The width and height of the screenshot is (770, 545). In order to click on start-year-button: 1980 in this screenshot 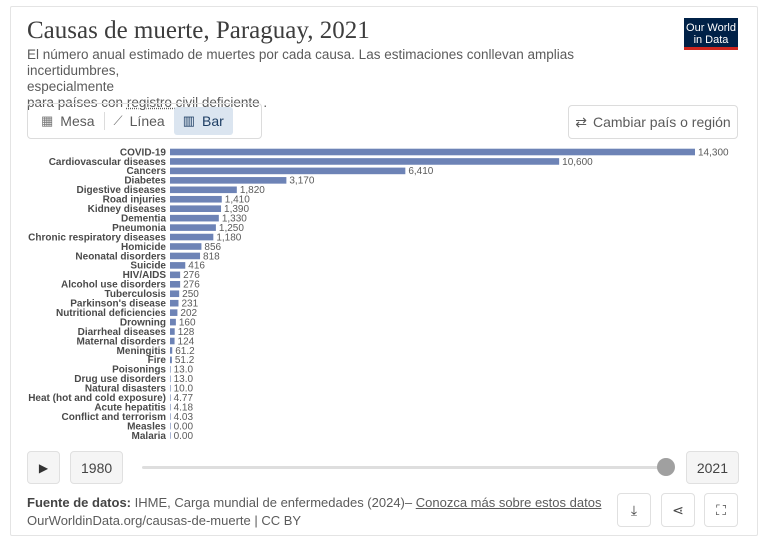, I will do `click(97, 467)`.